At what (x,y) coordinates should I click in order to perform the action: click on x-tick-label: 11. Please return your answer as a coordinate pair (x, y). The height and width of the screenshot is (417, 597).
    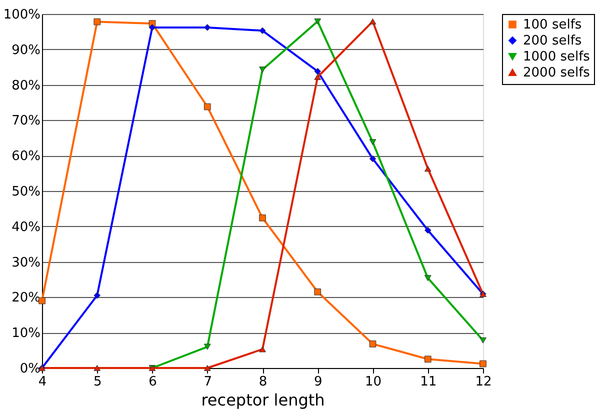
    Looking at the image, I should click on (428, 382).